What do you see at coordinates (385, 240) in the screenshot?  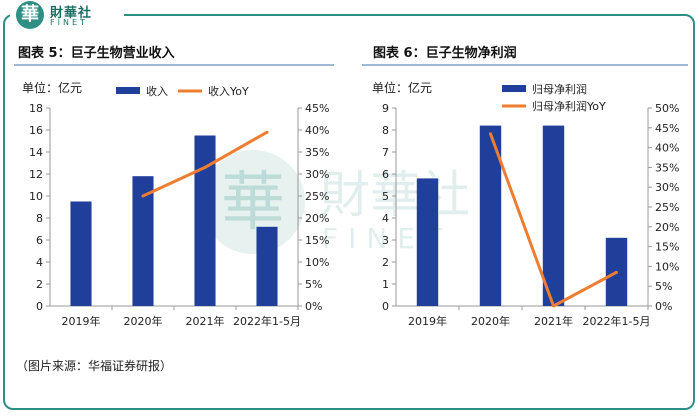 I see `chart2-left-tick-label: 3` at bounding box center [385, 240].